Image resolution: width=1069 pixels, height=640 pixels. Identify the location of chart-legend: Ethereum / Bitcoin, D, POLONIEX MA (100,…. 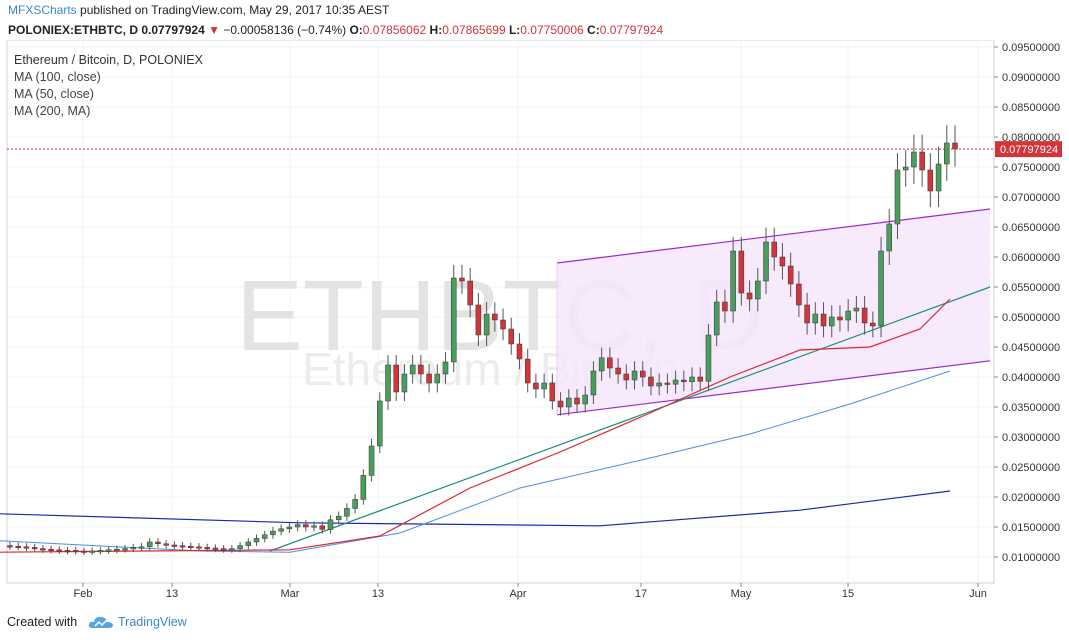
(108, 86).